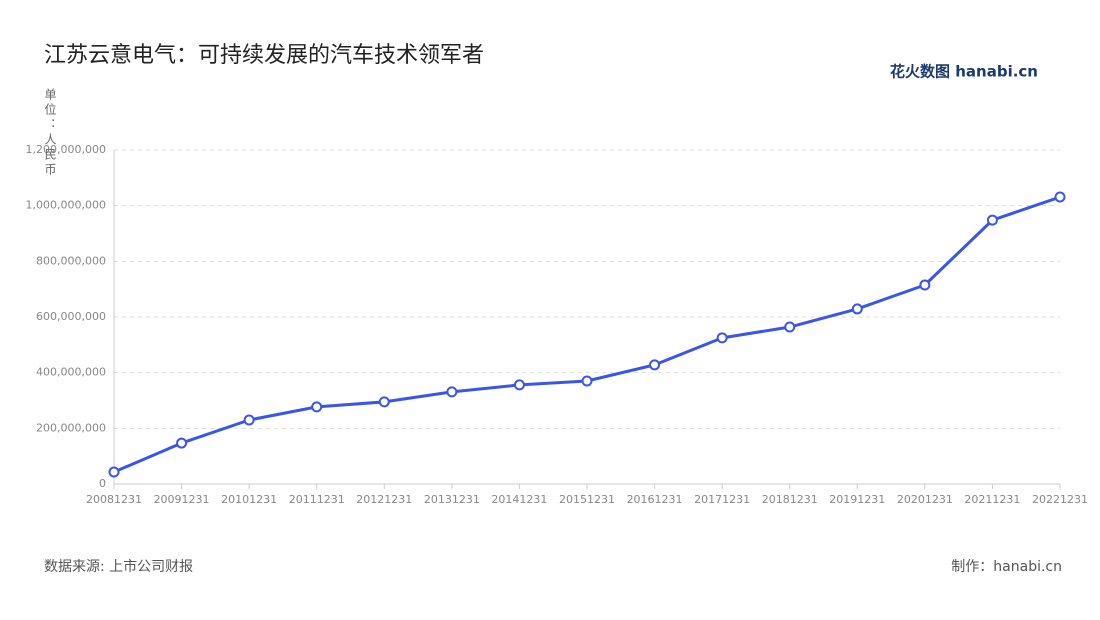  What do you see at coordinates (264, 55) in the screenshot?
I see `chart-title: 江苏云意电气：可持续发展的汽车技术领军者` at bounding box center [264, 55].